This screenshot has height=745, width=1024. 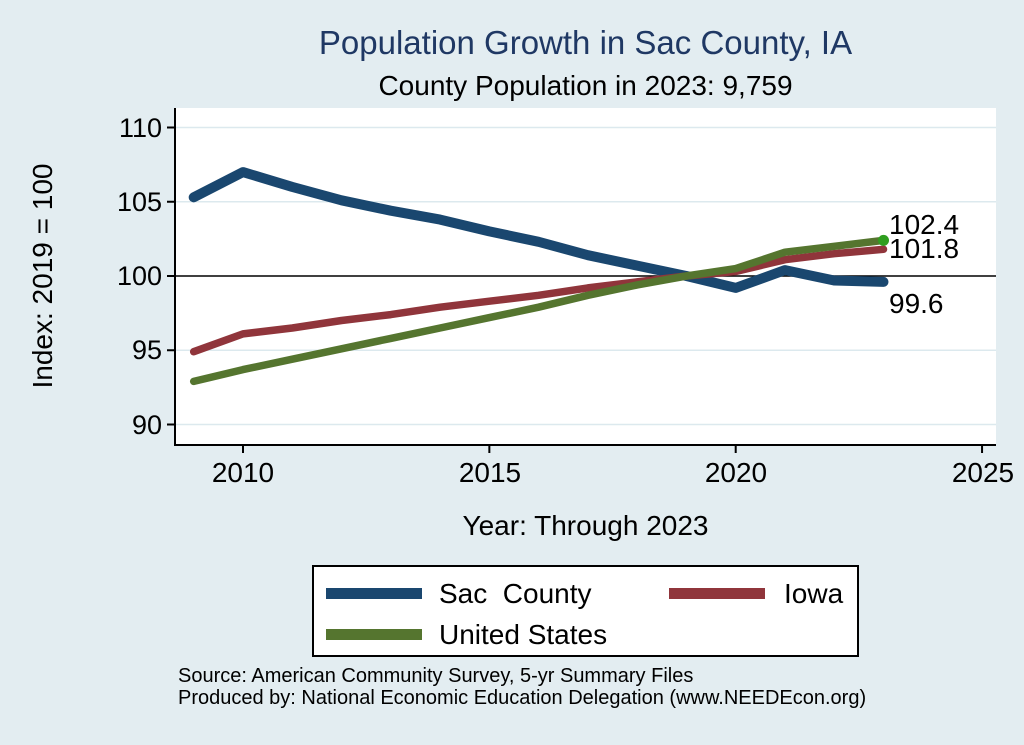 What do you see at coordinates (884, 240) in the screenshot?
I see `united-states-end-marker` at bounding box center [884, 240].